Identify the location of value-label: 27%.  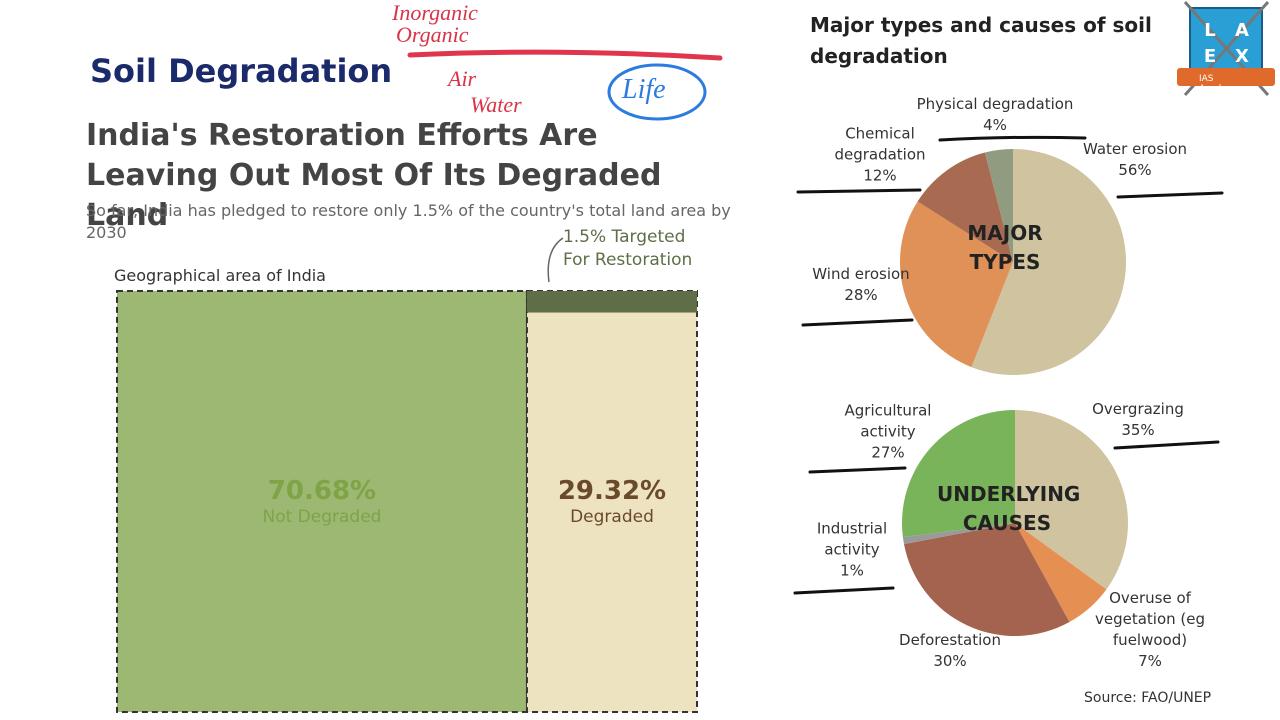
(888, 452).